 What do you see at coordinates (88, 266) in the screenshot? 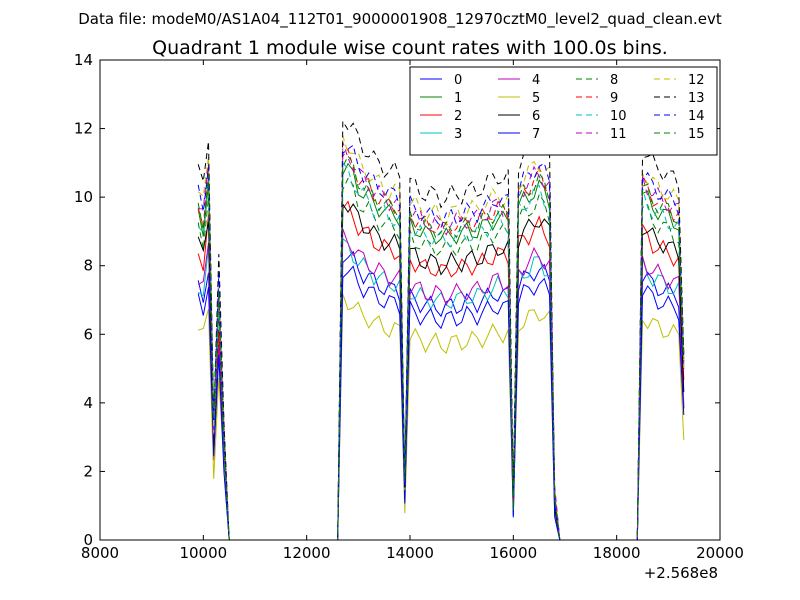
I see `y-tick-label: 8` at bounding box center [88, 266].